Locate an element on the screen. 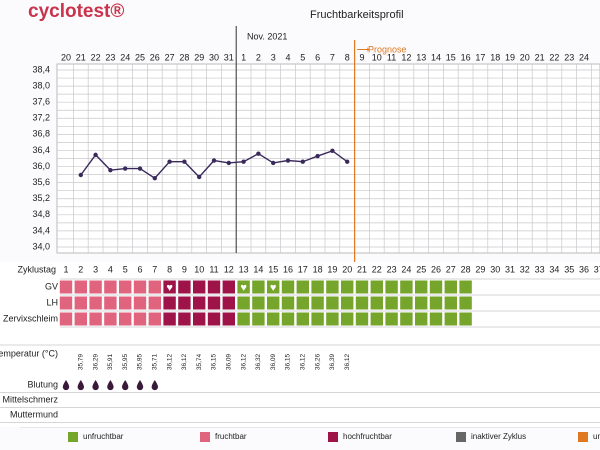  x-tick-label: 26 is located at coordinates (155, 57).